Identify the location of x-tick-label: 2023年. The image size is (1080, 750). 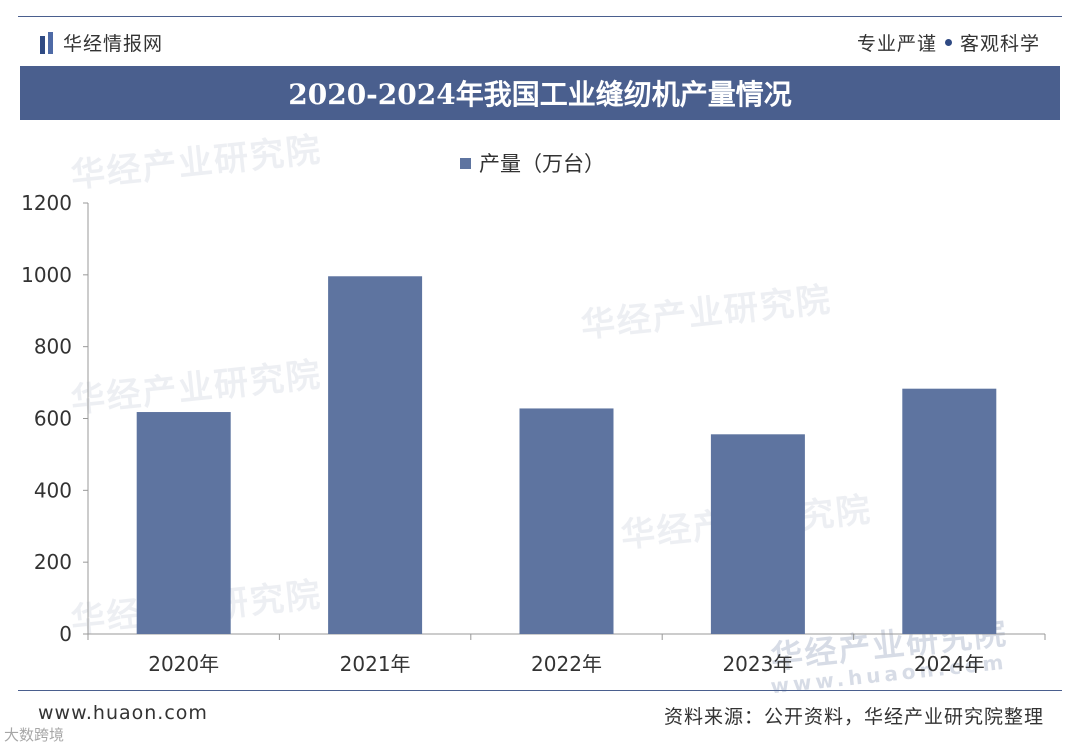
(757, 664).